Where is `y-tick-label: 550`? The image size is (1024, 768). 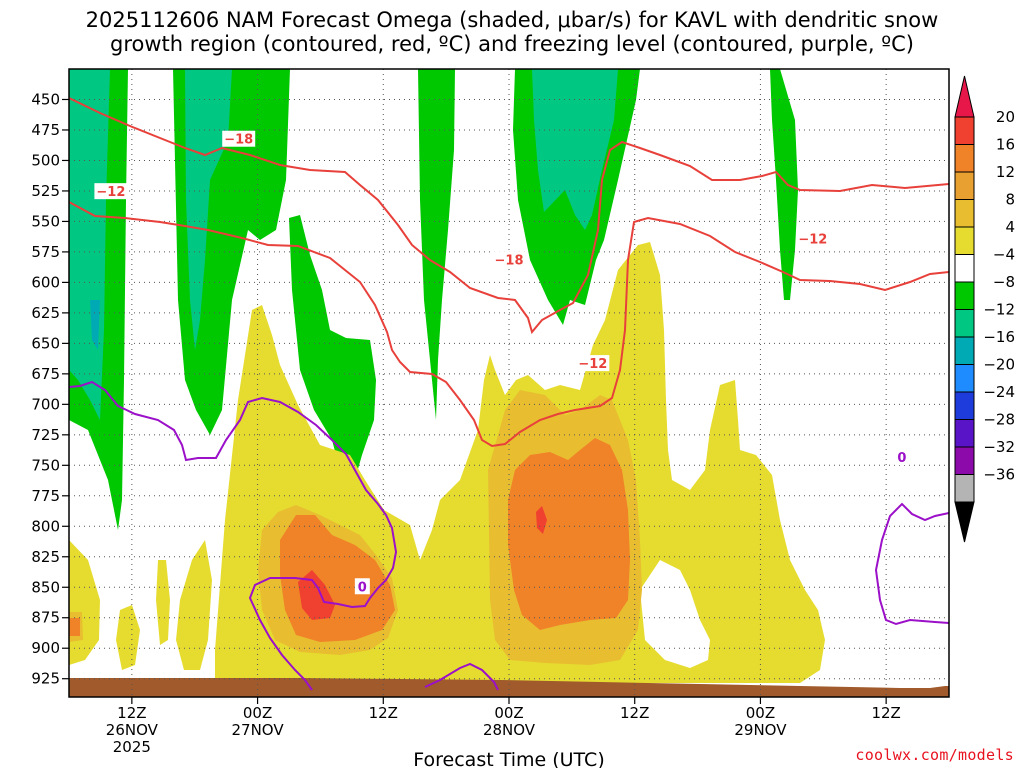 y-tick-label: 550 is located at coordinates (45, 221).